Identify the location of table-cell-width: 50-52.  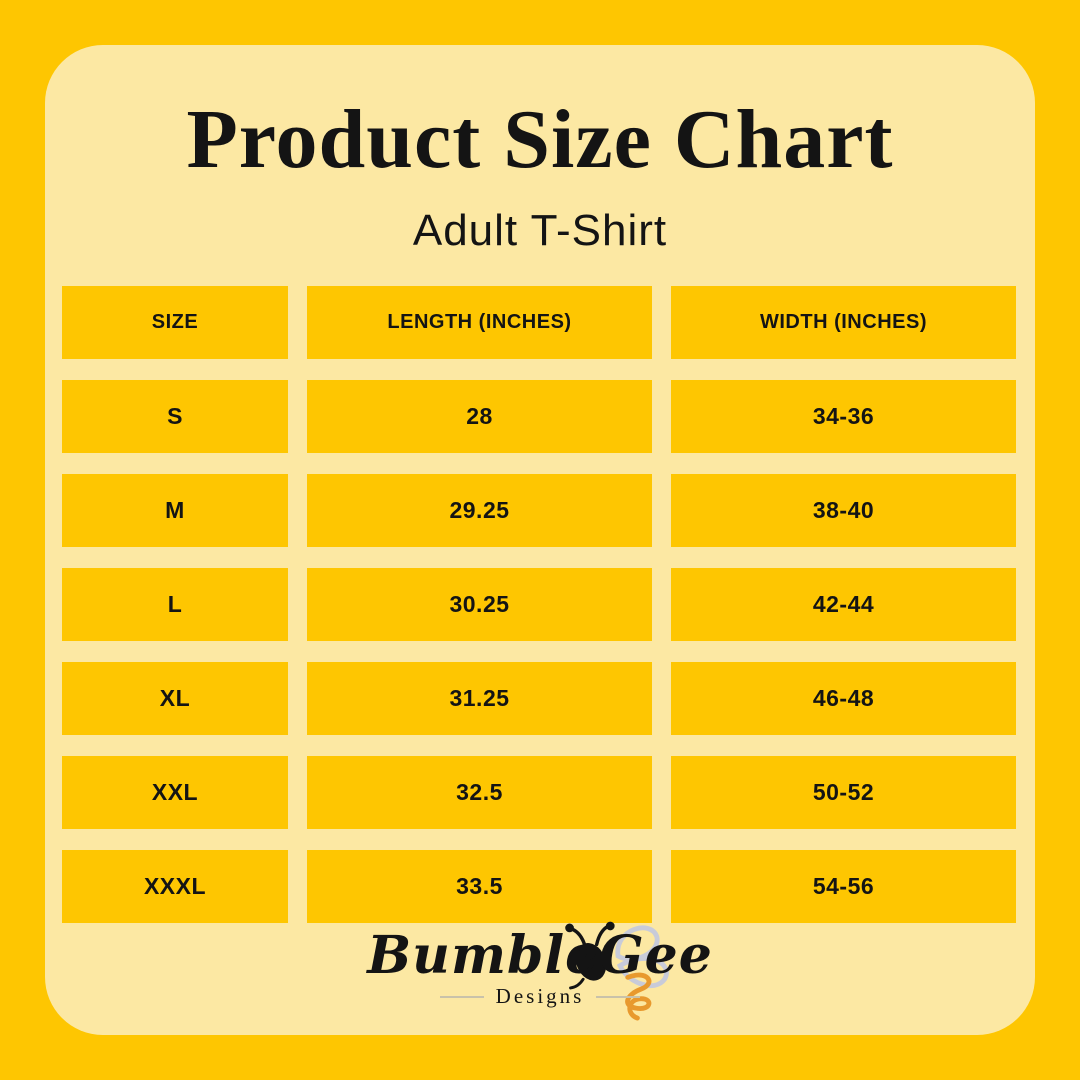
(843, 792).